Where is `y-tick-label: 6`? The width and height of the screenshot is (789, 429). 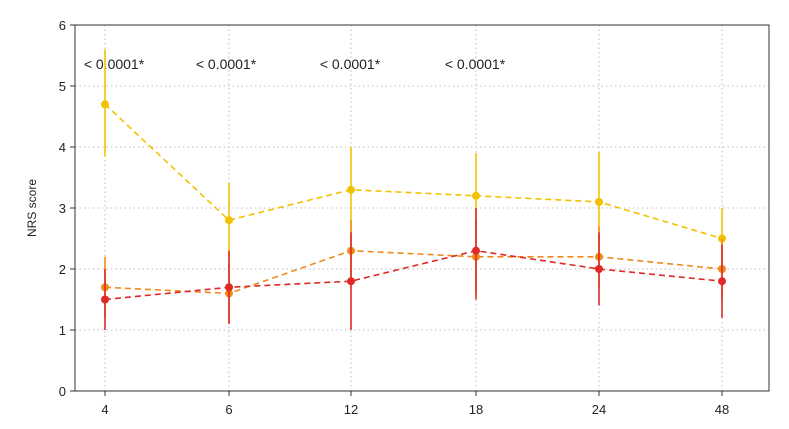 y-tick-label: 6 is located at coordinates (62, 25).